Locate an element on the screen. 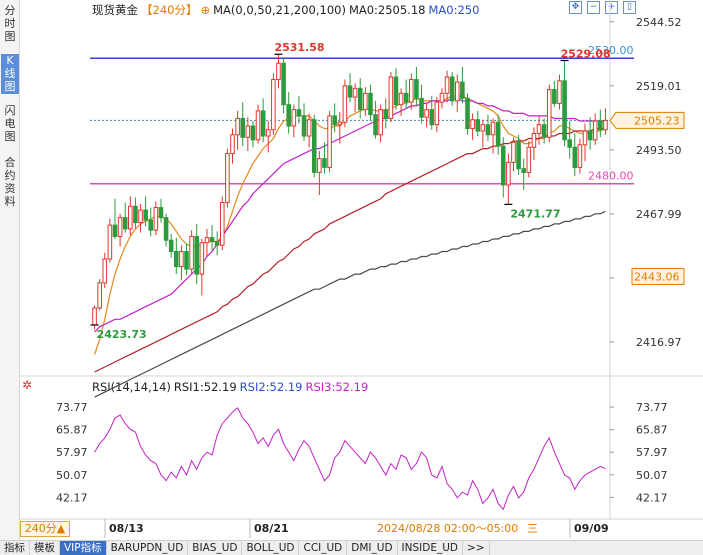 The image size is (703, 555). rsi-settings-icon: ✲ is located at coordinates (27, 385).